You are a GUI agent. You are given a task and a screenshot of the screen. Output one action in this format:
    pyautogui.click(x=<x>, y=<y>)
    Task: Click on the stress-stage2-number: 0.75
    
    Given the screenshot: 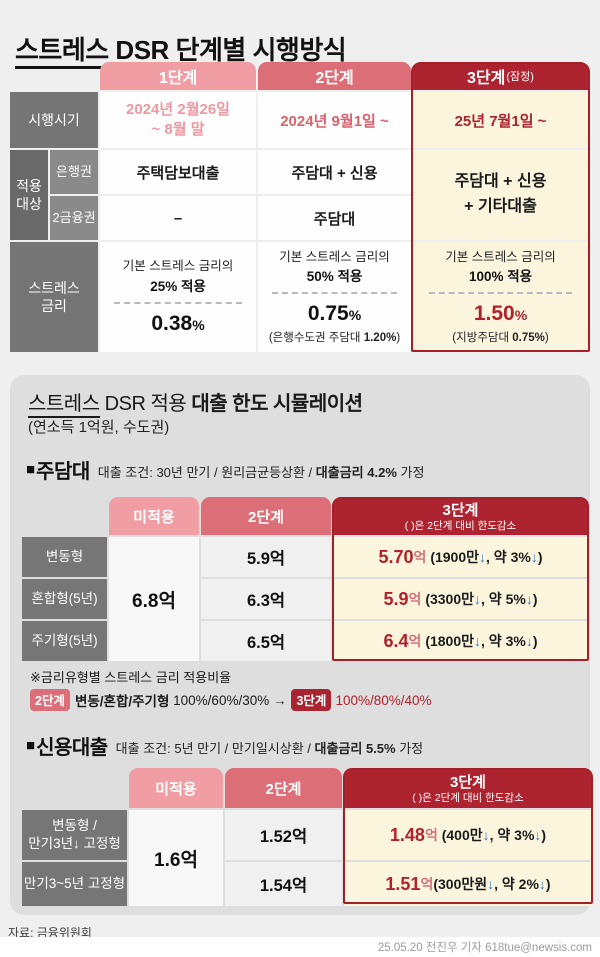 What is the action you would take?
    pyautogui.click(x=328, y=314)
    